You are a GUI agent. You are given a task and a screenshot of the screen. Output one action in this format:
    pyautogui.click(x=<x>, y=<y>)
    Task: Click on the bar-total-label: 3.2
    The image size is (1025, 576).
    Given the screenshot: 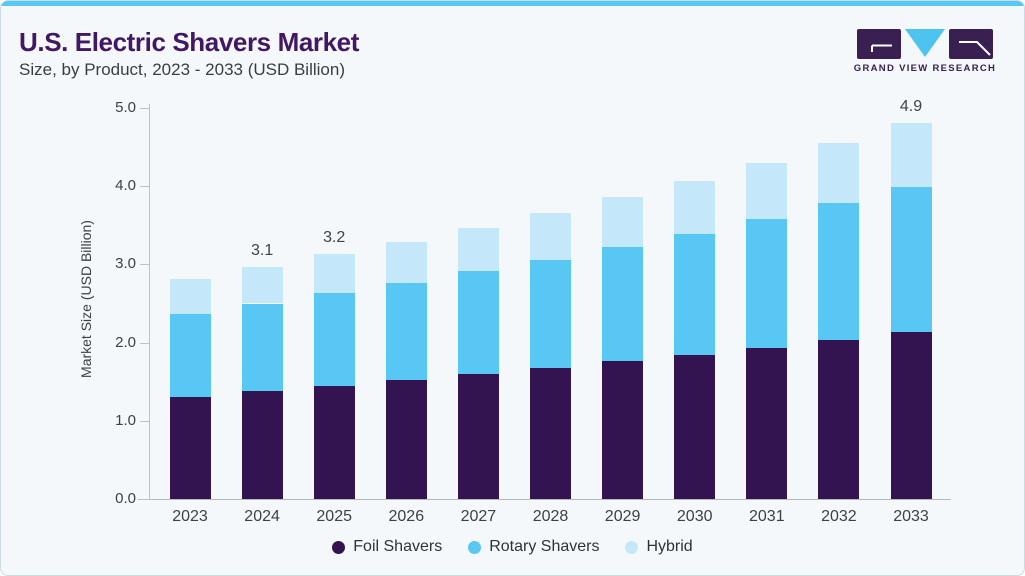 What is the action you would take?
    pyautogui.click(x=334, y=238)
    